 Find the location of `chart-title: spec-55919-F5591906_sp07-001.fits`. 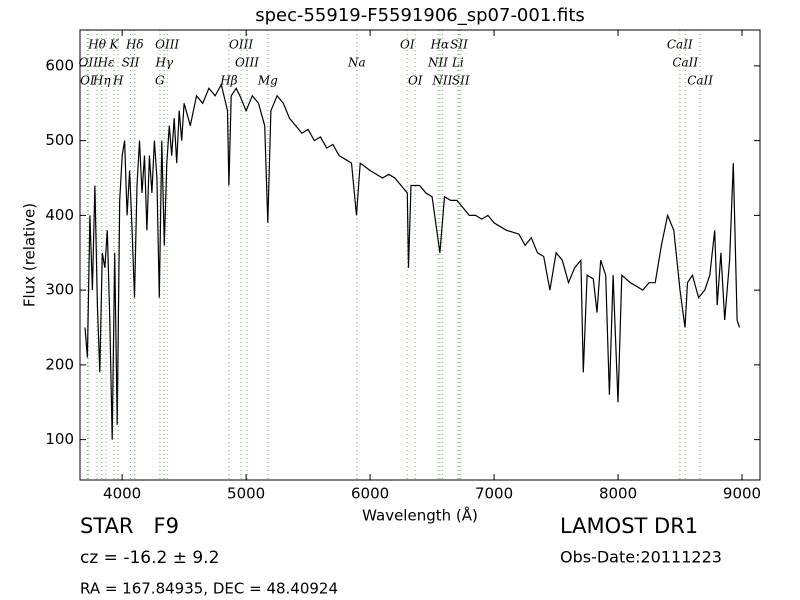

chart-title: spec-55919-F5591906_sp07-001.fits is located at coordinates (420, 15).